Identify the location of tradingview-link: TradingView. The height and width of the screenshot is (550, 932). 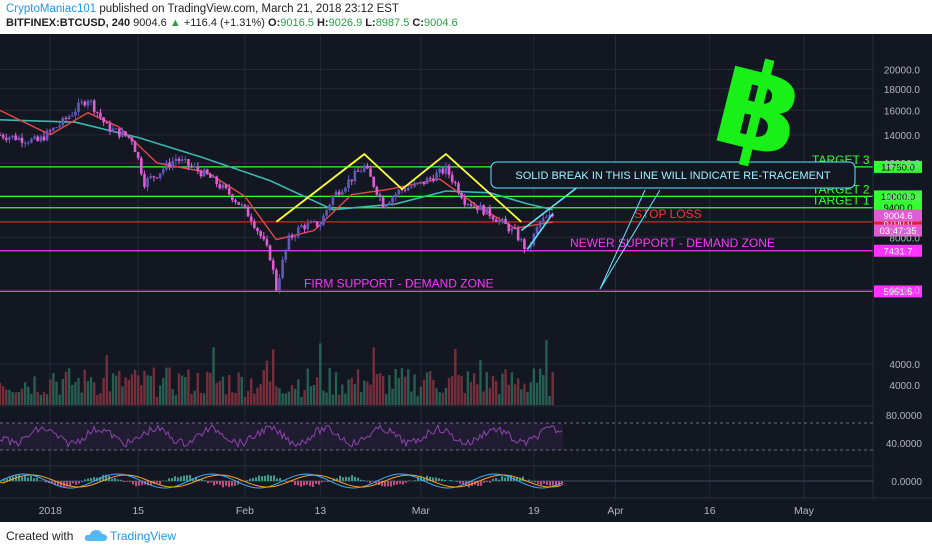
(143, 536).